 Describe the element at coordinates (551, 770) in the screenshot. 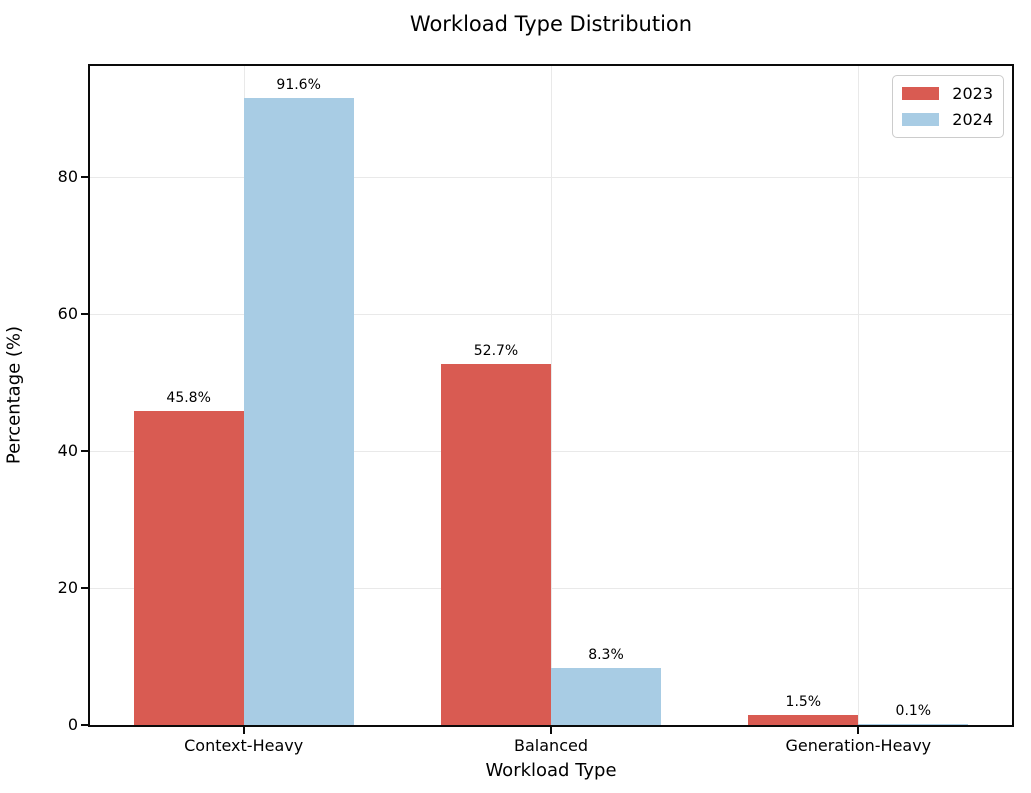

I see `x-axis-label: Workload Type` at that location.